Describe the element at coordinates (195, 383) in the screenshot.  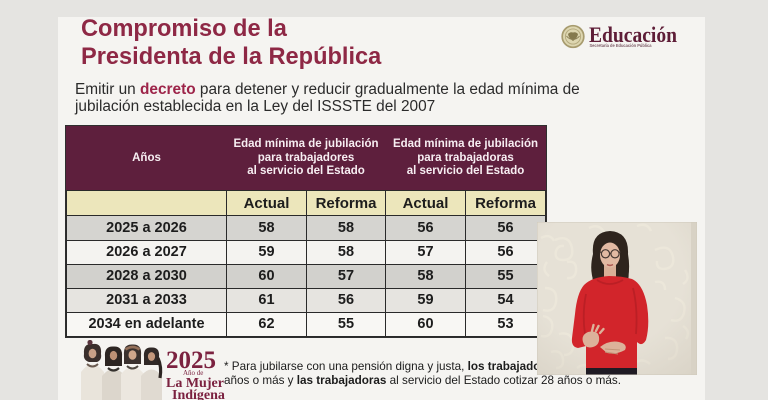
I see `svg-text: La Mujer` at that location.